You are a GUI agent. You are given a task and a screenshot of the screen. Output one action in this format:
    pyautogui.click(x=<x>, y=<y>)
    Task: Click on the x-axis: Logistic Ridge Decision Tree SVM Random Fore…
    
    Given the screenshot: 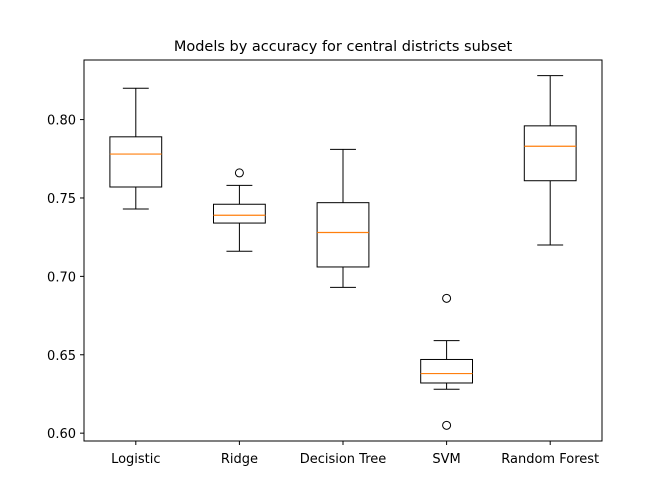 What is the action you would take?
    pyautogui.click(x=355, y=454)
    